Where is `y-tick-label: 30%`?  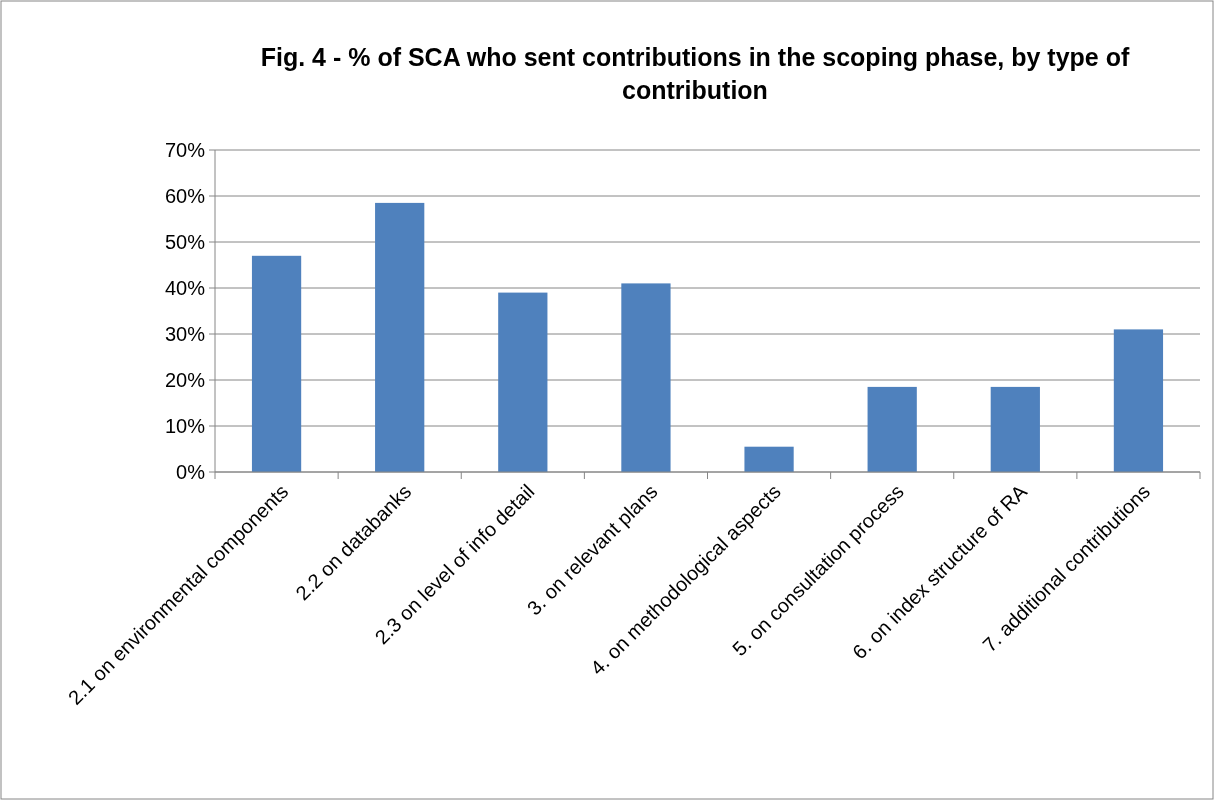 y-tick-label: 30% is located at coordinates (185, 334).